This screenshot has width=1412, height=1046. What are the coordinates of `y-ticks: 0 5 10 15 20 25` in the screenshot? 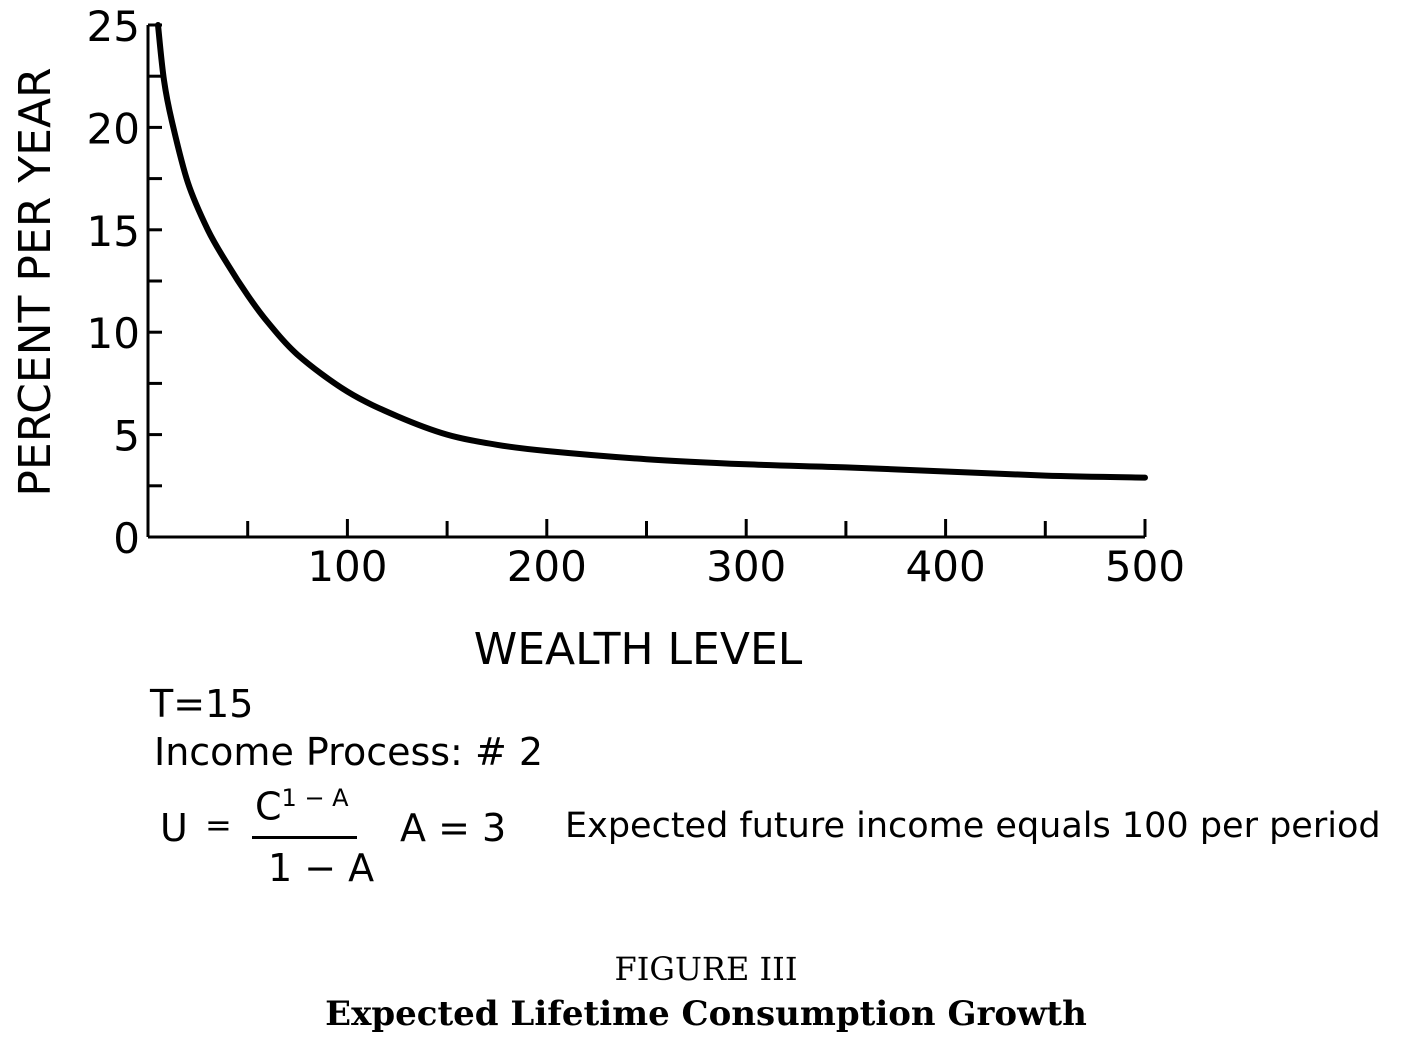 It's located at (124, 282).